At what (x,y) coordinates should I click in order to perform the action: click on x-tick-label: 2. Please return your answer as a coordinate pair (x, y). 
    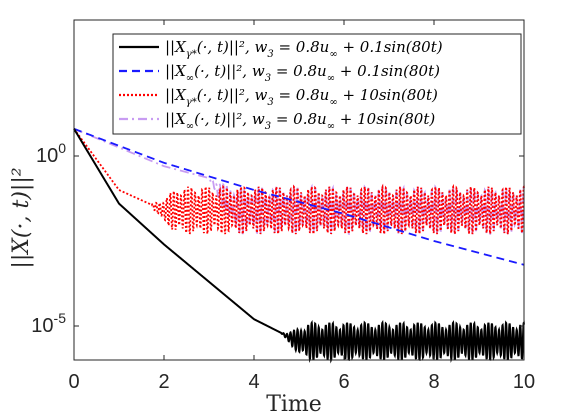
    Looking at the image, I should click on (163, 382).